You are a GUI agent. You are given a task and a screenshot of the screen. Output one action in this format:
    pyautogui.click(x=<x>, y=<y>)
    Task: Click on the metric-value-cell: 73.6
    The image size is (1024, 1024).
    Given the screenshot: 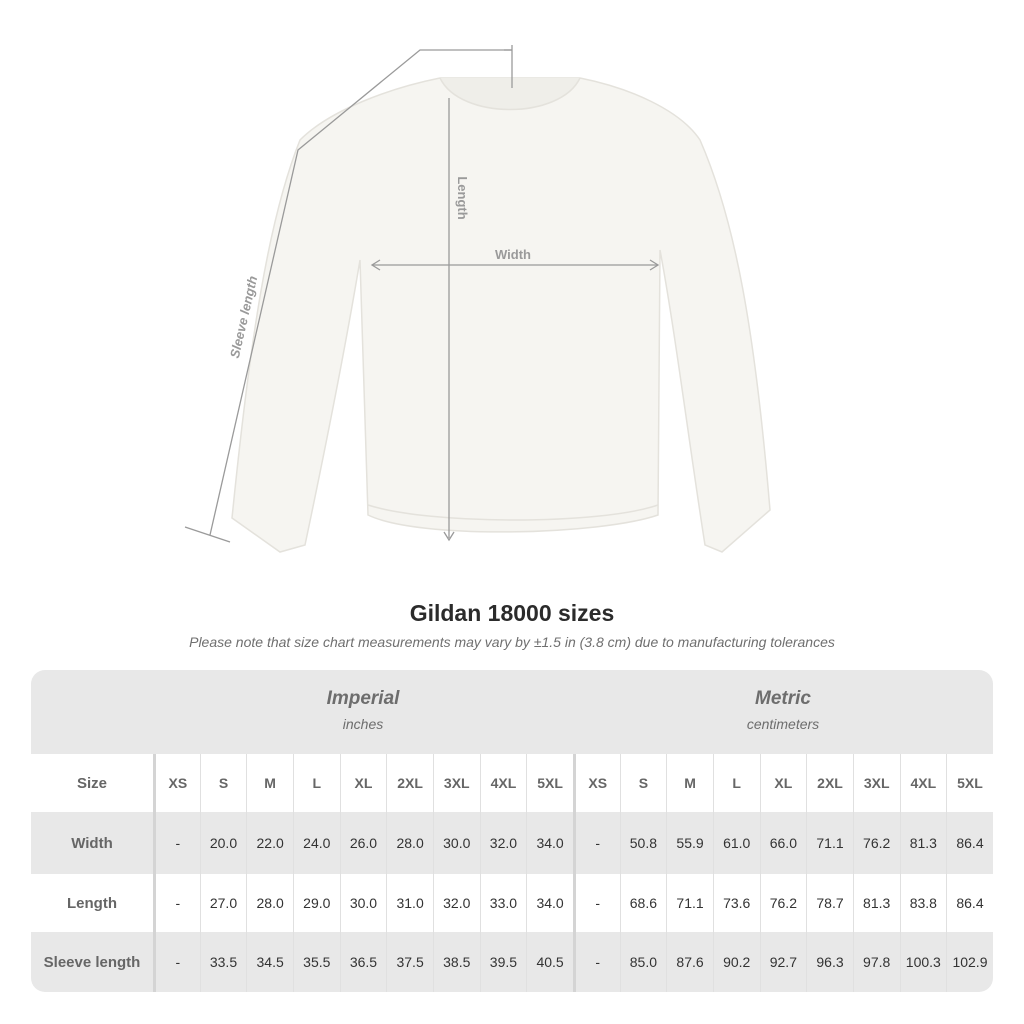 What is the action you would take?
    pyautogui.click(x=736, y=903)
    